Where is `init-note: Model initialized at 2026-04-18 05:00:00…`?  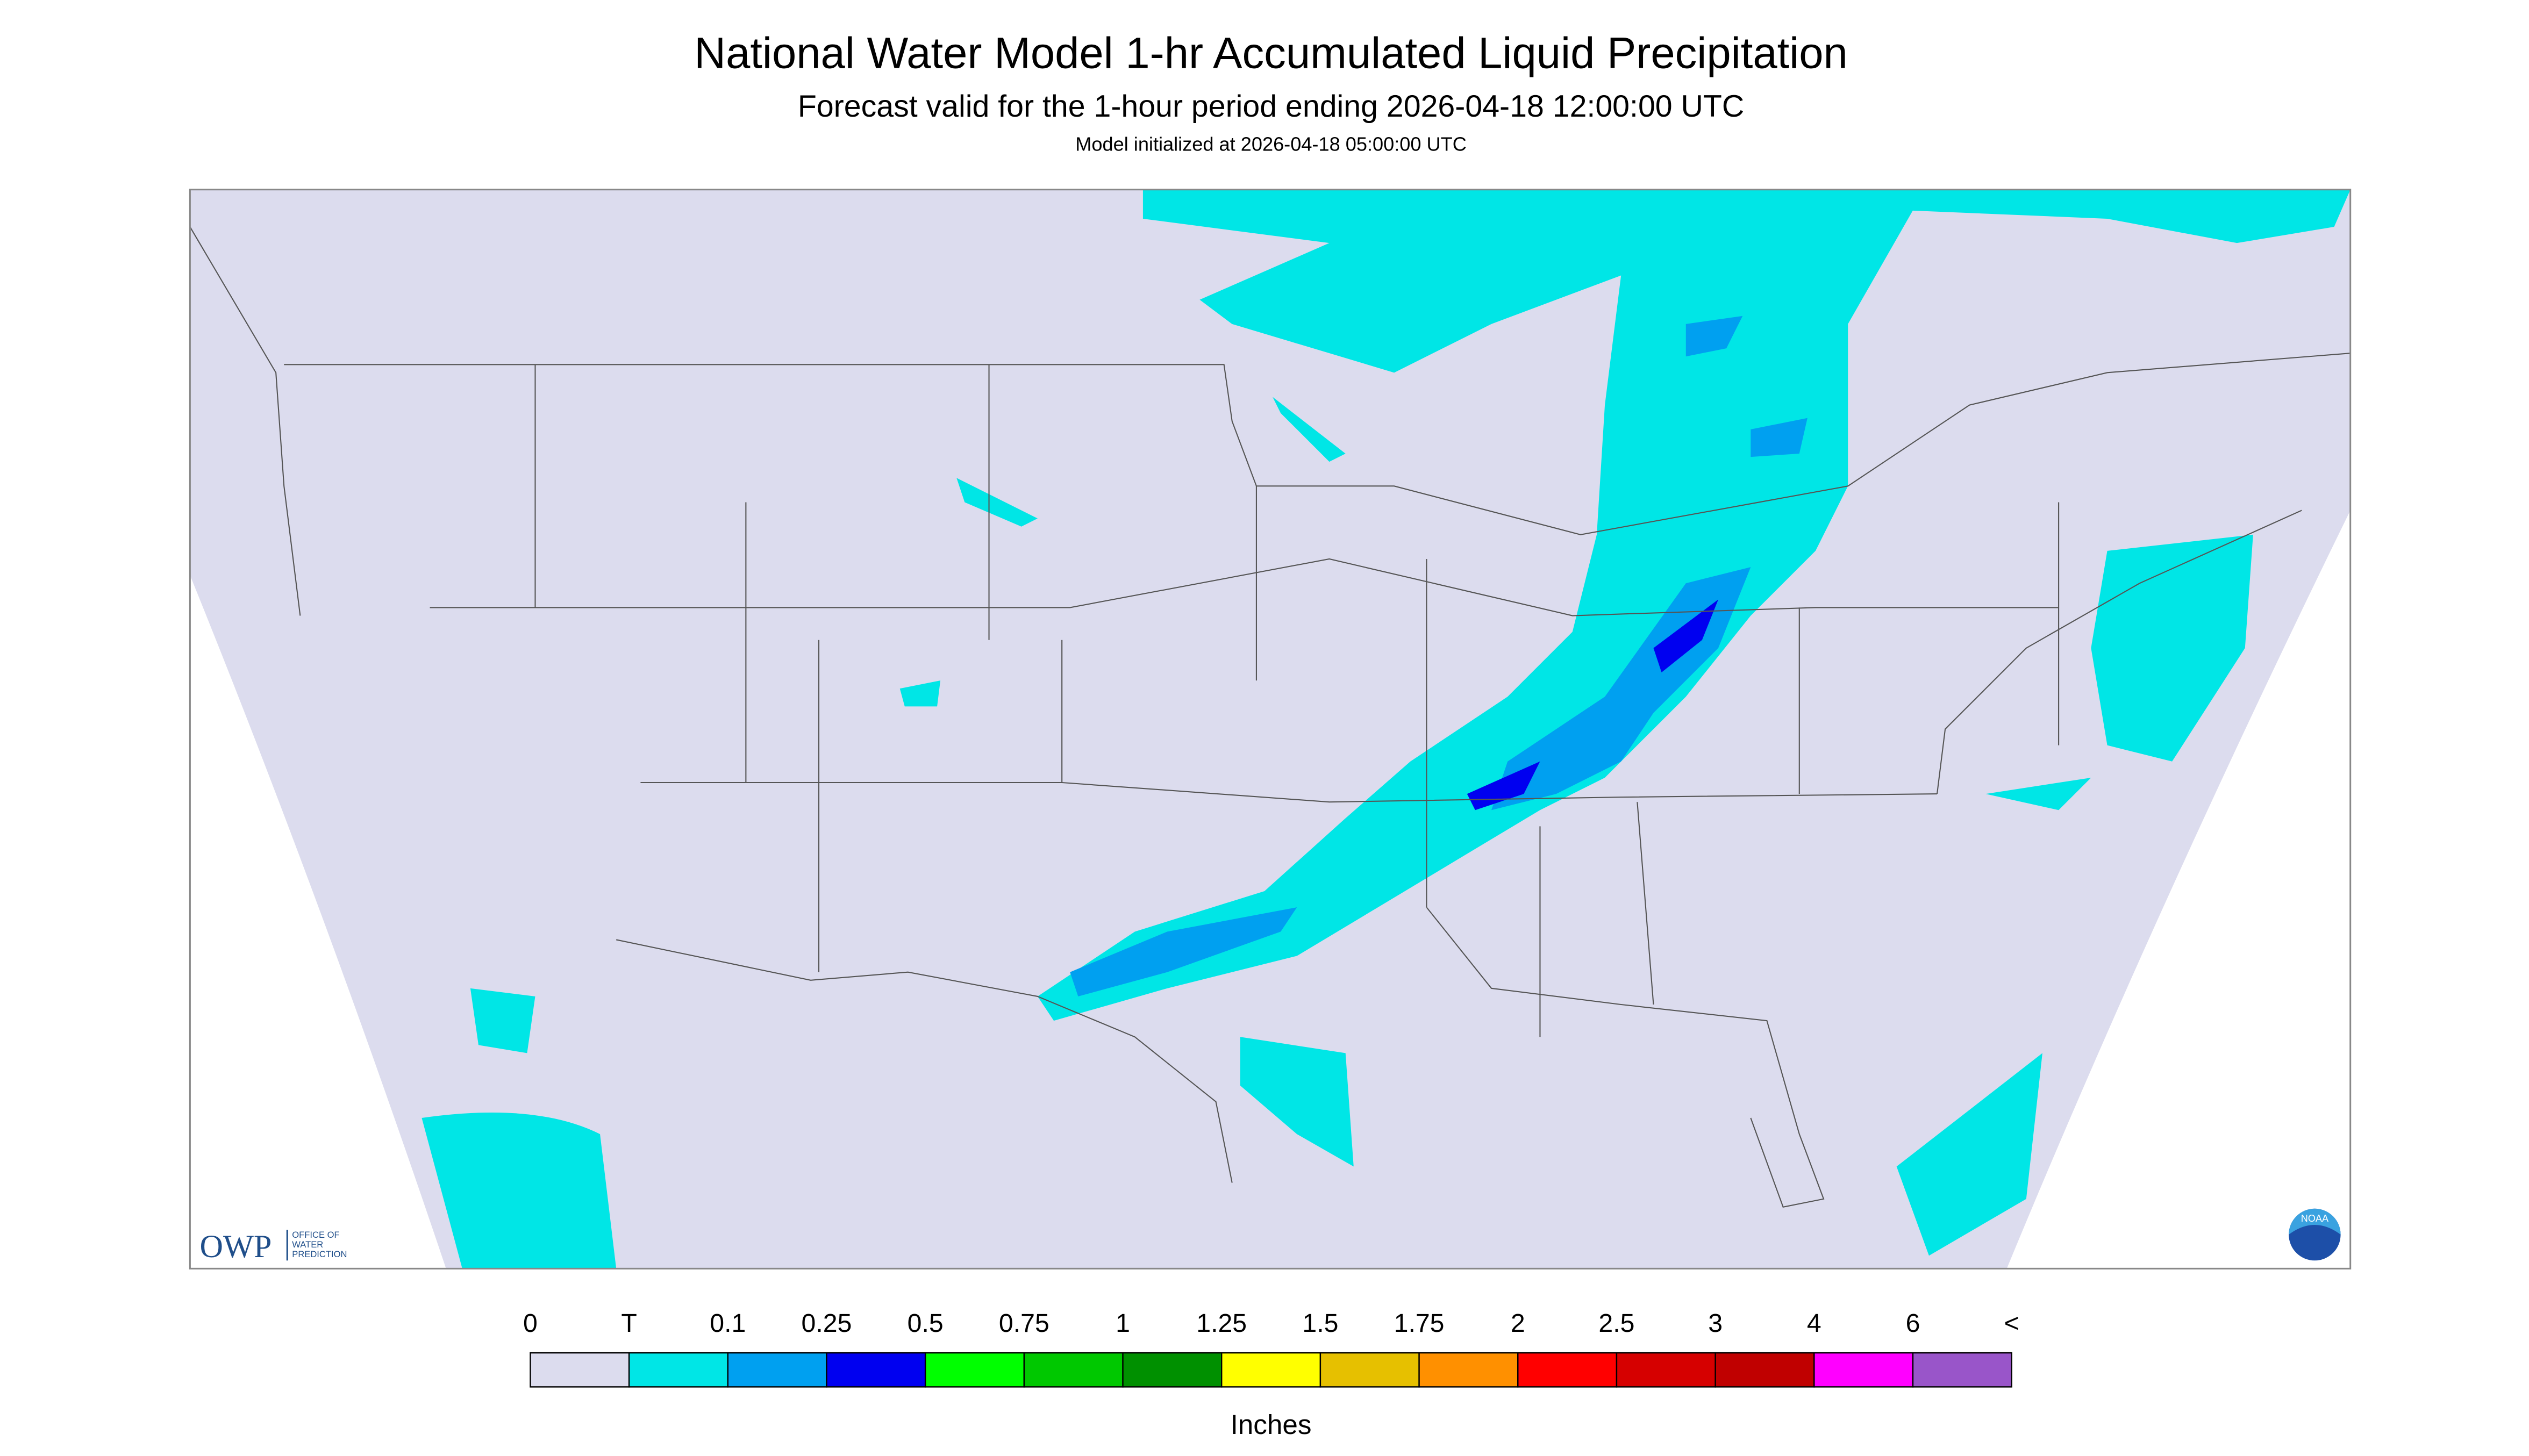
init-note: Model initialized at 2026-04-18 05:00:00… is located at coordinates (1271, 144).